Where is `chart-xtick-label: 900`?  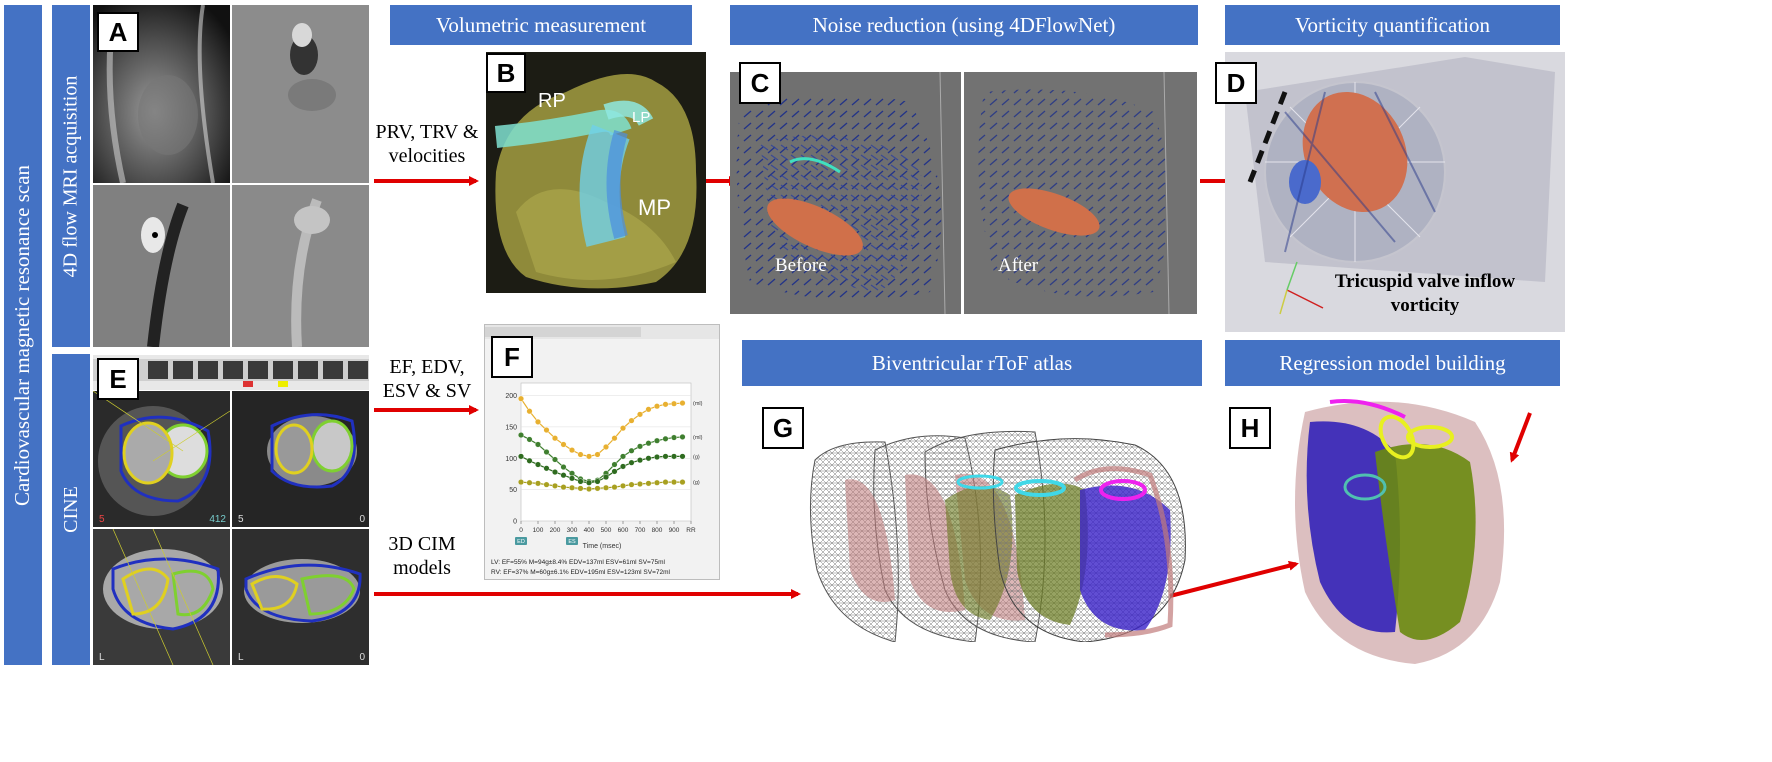 chart-xtick-label: 900 is located at coordinates (674, 530).